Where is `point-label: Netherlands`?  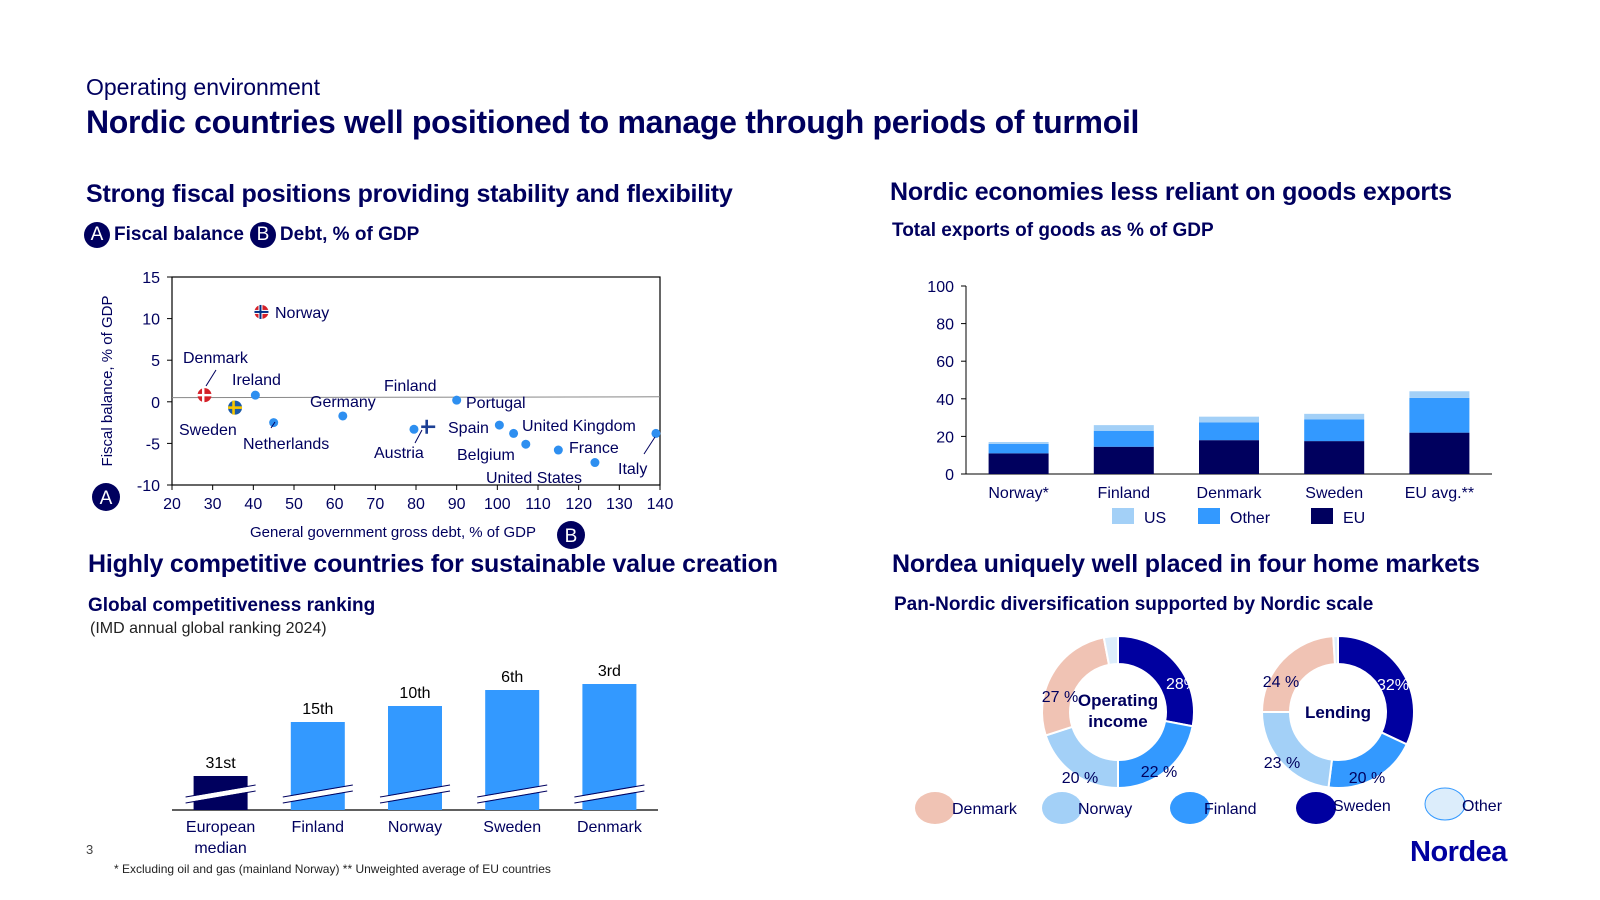
point-label: Netherlands is located at coordinates (286, 444).